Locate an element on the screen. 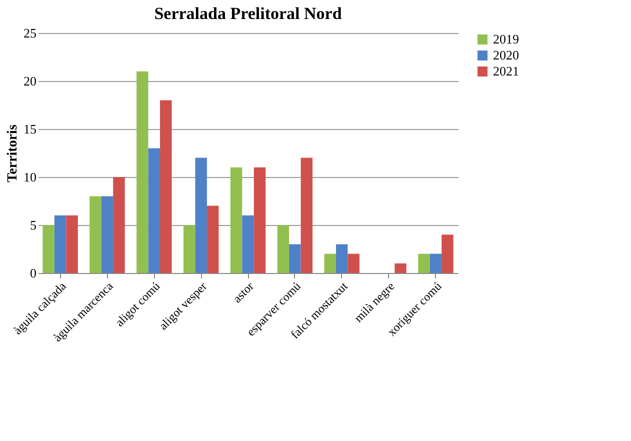 This screenshot has width=631, height=441. x-tick-label: astor is located at coordinates (243, 292).